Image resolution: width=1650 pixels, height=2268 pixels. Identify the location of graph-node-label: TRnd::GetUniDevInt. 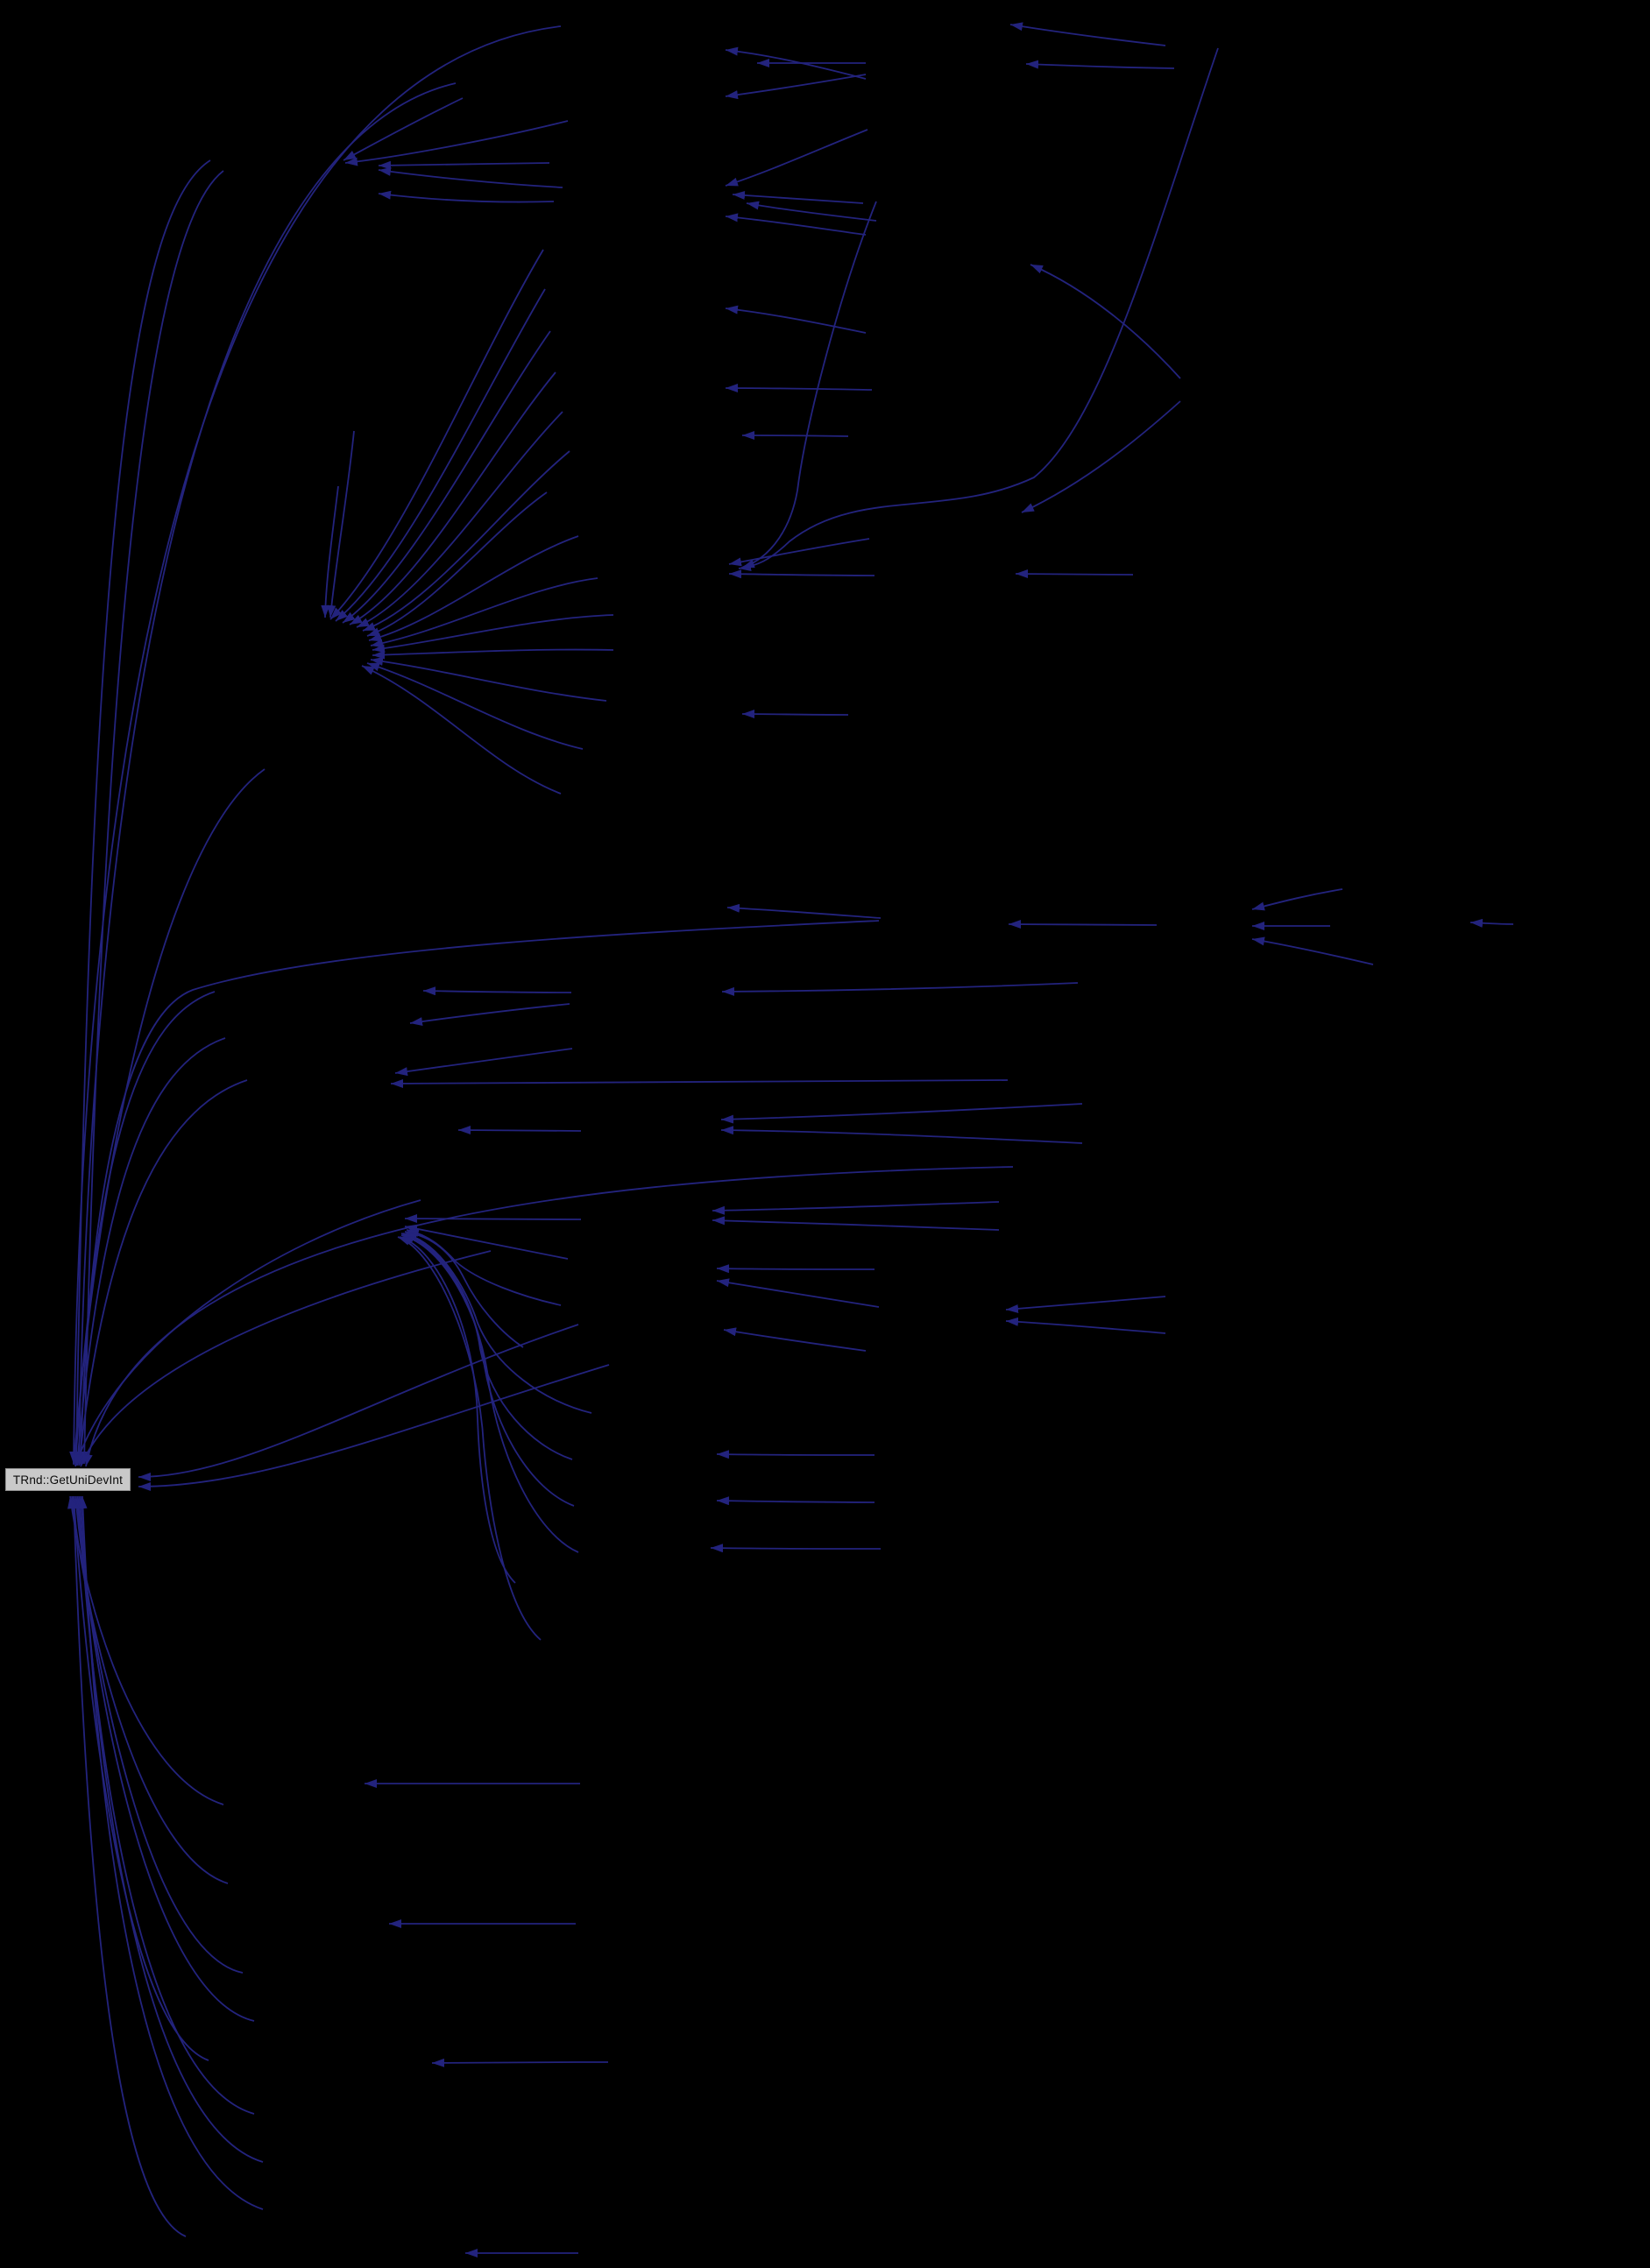
(68, 1480).